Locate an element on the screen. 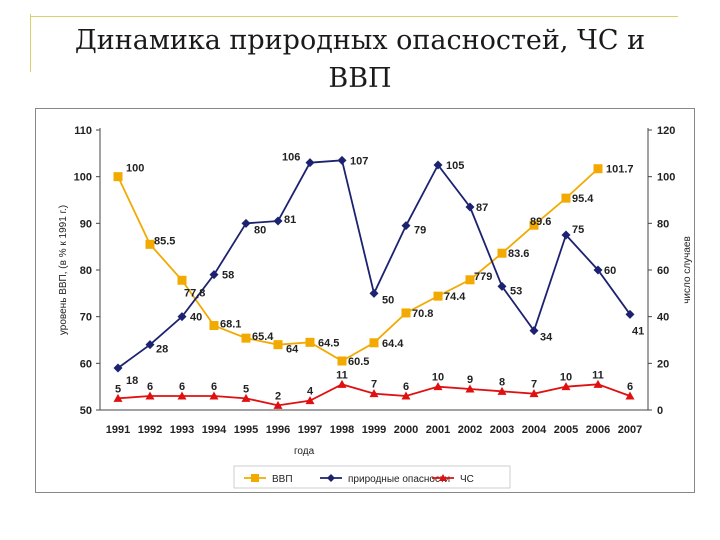 The width and height of the screenshot is (720, 540). x-tick-label: 2003 is located at coordinates (502, 430).